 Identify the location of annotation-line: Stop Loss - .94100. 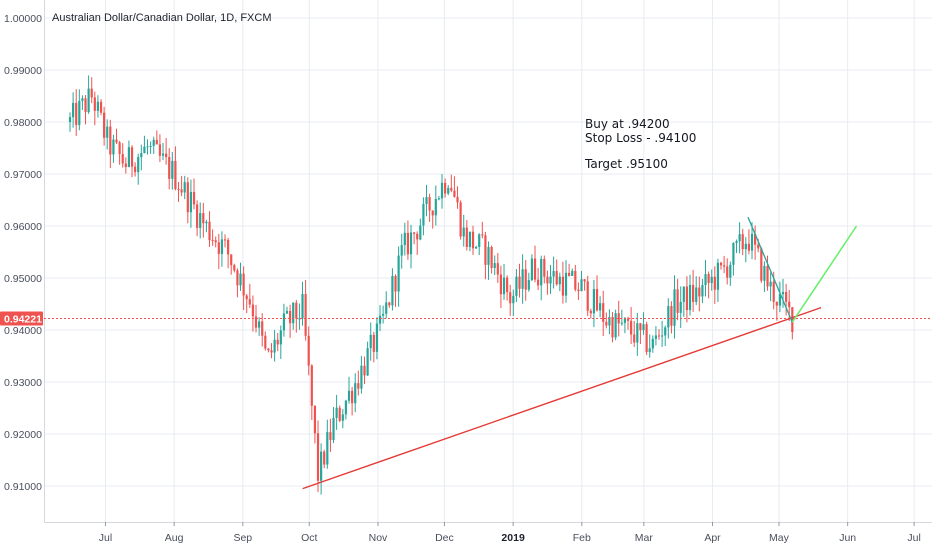
(640, 138).